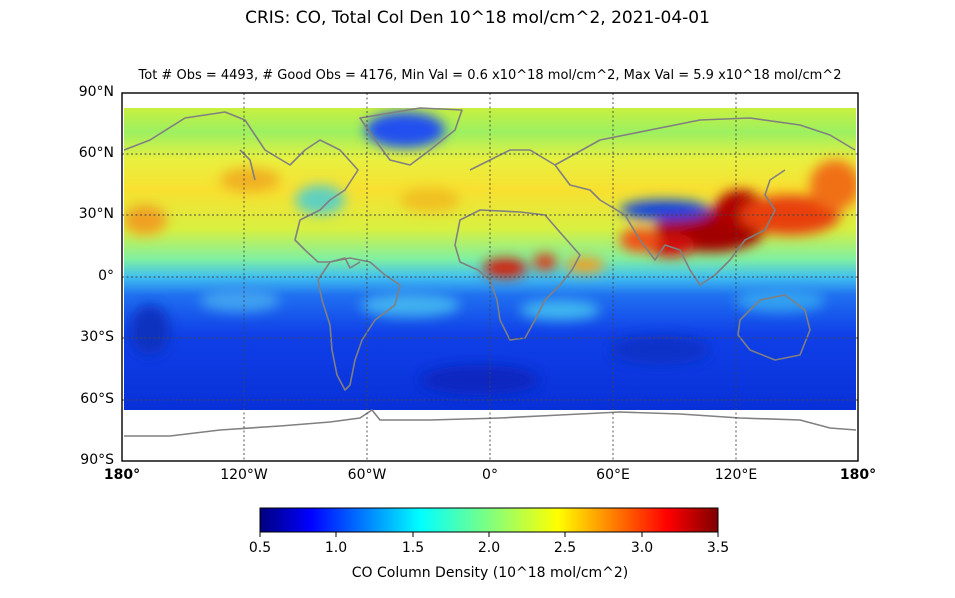  What do you see at coordinates (106, 276) in the screenshot?
I see `lat-label-0: 0°` at bounding box center [106, 276].